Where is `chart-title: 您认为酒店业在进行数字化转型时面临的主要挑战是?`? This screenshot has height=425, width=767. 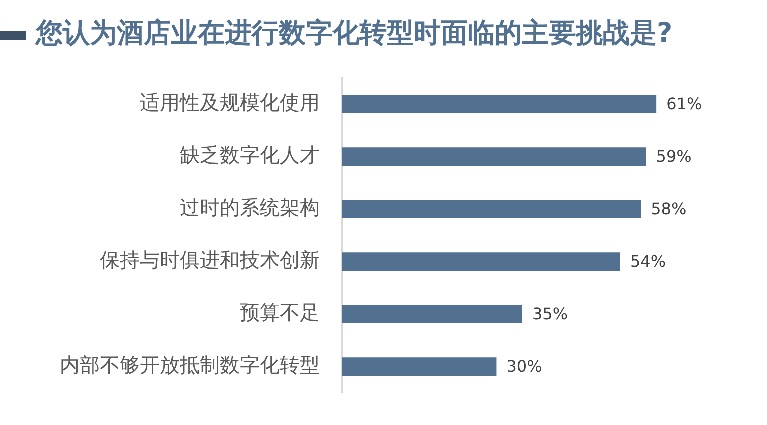
chart-title: 您认为酒店业在进行数字化转型时面临的主要挑战是? is located at coordinates (354, 34).